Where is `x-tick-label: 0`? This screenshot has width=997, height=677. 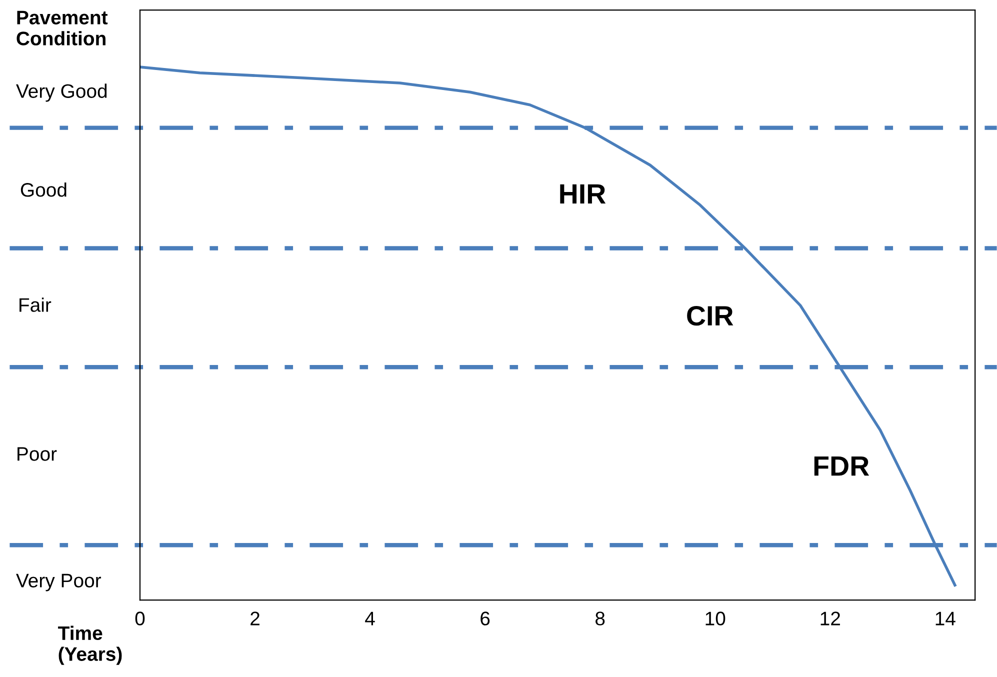
x-tick-label: 0 is located at coordinates (140, 619).